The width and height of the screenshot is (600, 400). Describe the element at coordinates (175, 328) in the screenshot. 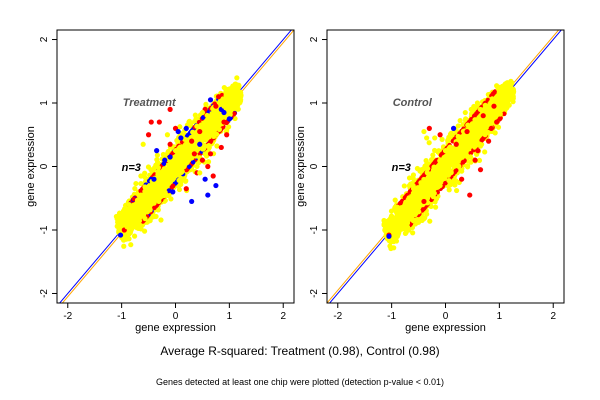

I see `x-axis-label: gene expression` at that location.